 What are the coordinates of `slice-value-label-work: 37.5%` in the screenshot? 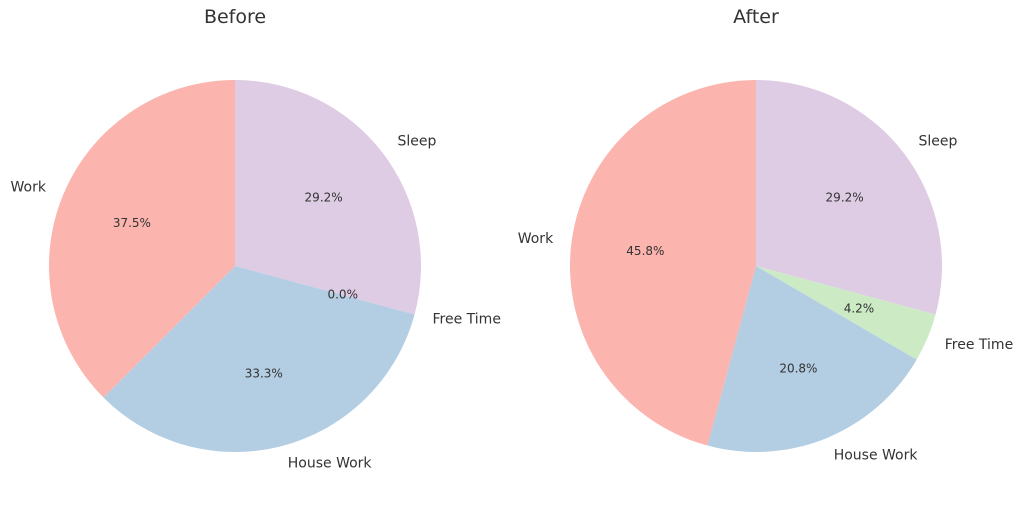 It's located at (132, 223).